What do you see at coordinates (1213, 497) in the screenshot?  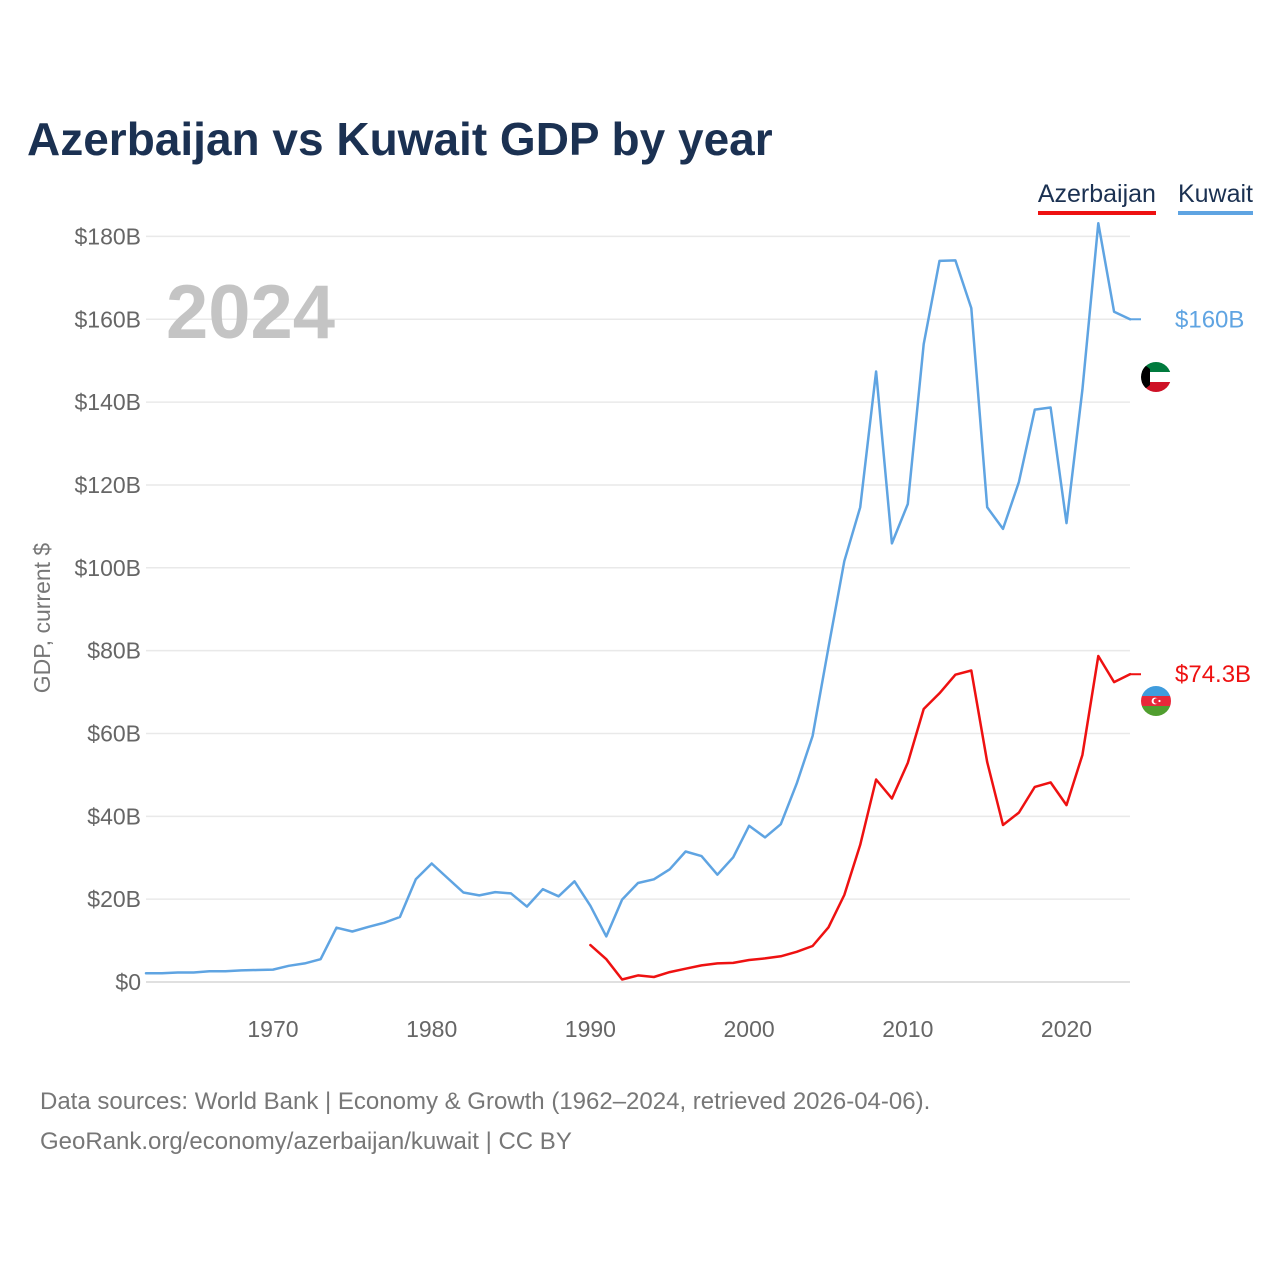 I see `end-value-labels: $160B $74.3B` at bounding box center [1213, 497].